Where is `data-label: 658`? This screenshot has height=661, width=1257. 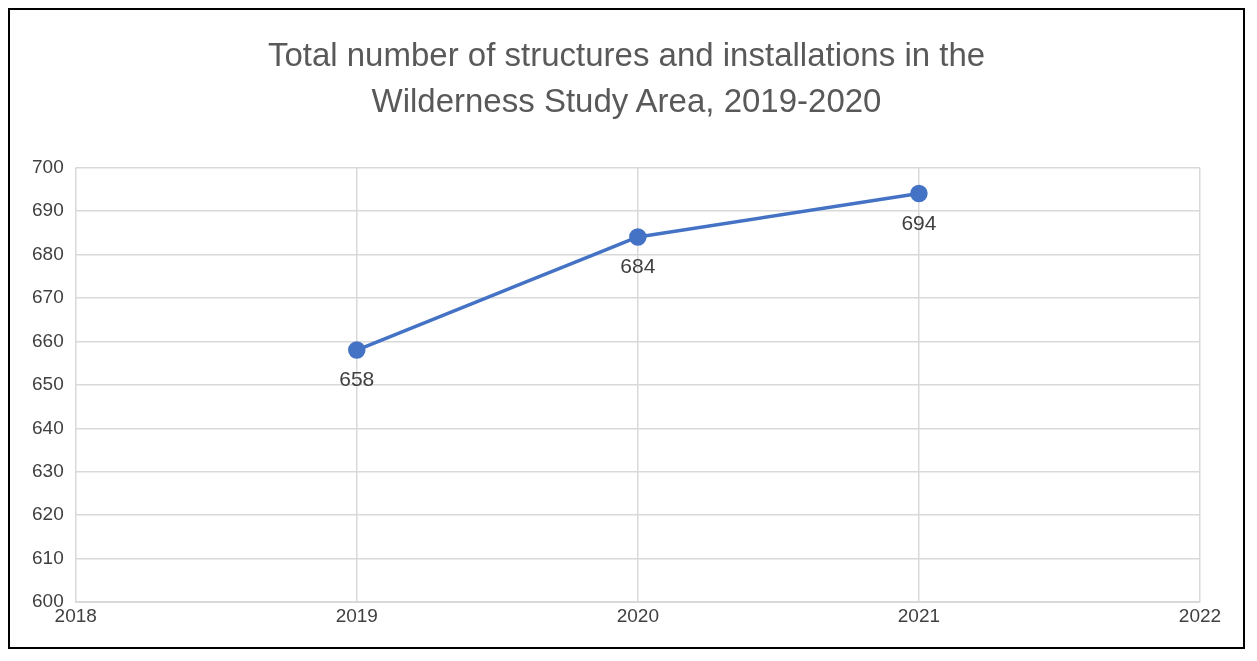
data-label: 658 is located at coordinates (357, 379).